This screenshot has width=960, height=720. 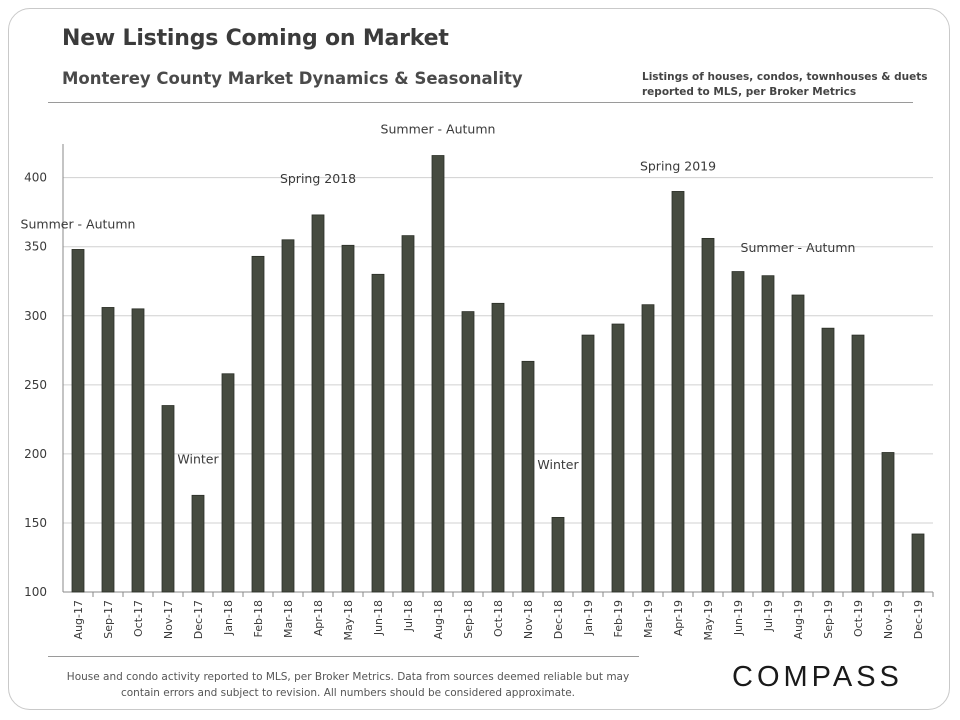 I want to click on x-tick-label: Feb-18, so click(x=258, y=618).